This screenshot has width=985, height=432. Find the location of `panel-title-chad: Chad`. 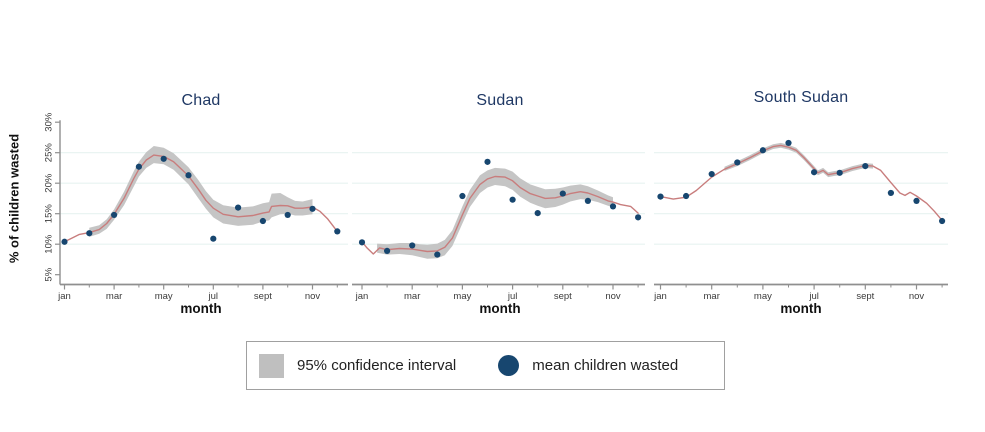

panel-title-chad: Chad is located at coordinates (201, 100).